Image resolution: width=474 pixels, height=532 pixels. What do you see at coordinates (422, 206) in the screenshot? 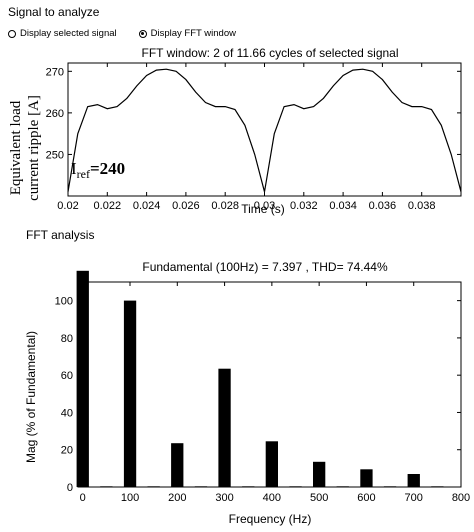
I see `plot1-xtick-label: 0.038` at bounding box center [422, 206].